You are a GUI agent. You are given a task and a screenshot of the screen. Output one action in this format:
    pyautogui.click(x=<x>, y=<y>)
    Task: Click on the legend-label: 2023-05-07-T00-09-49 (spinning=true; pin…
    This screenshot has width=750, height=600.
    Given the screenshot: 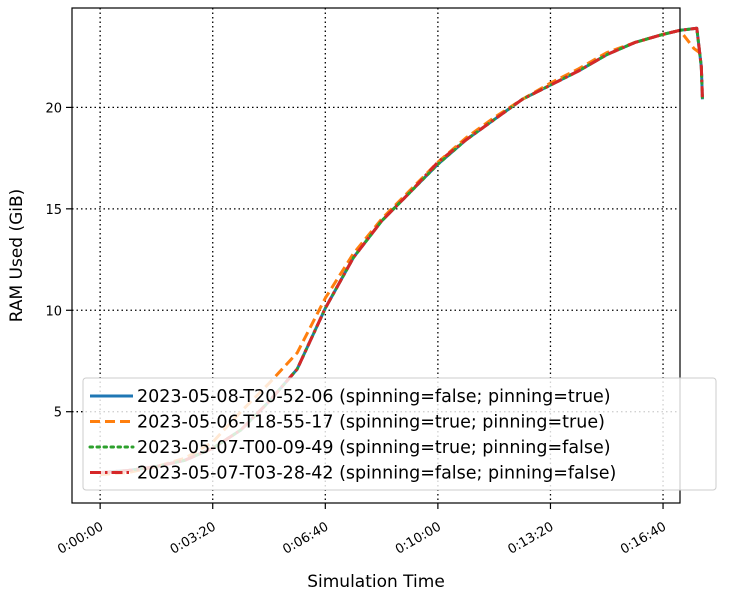 What is the action you would take?
    pyautogui.click(x=374, y=448)
    